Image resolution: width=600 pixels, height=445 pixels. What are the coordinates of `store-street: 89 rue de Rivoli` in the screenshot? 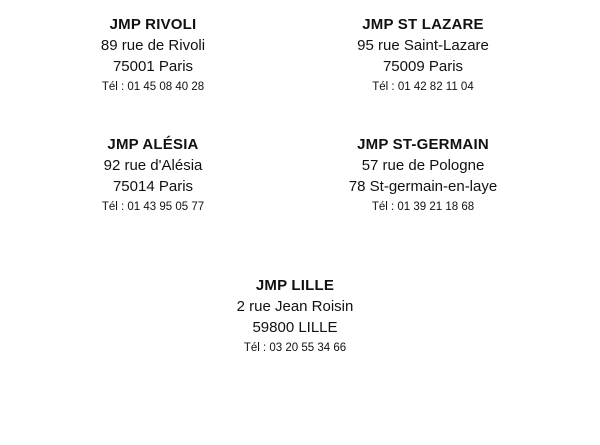 It's located at (153, 45).